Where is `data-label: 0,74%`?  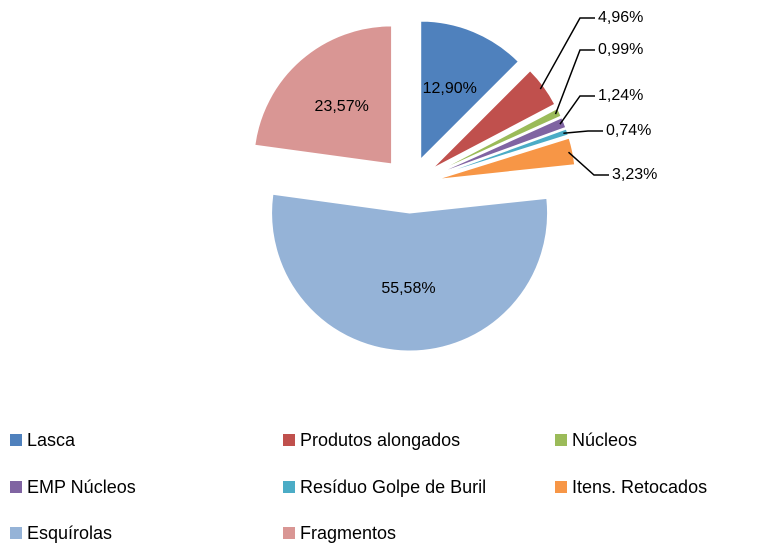
data-label: 0,74% is located at coordinates (628, 130).